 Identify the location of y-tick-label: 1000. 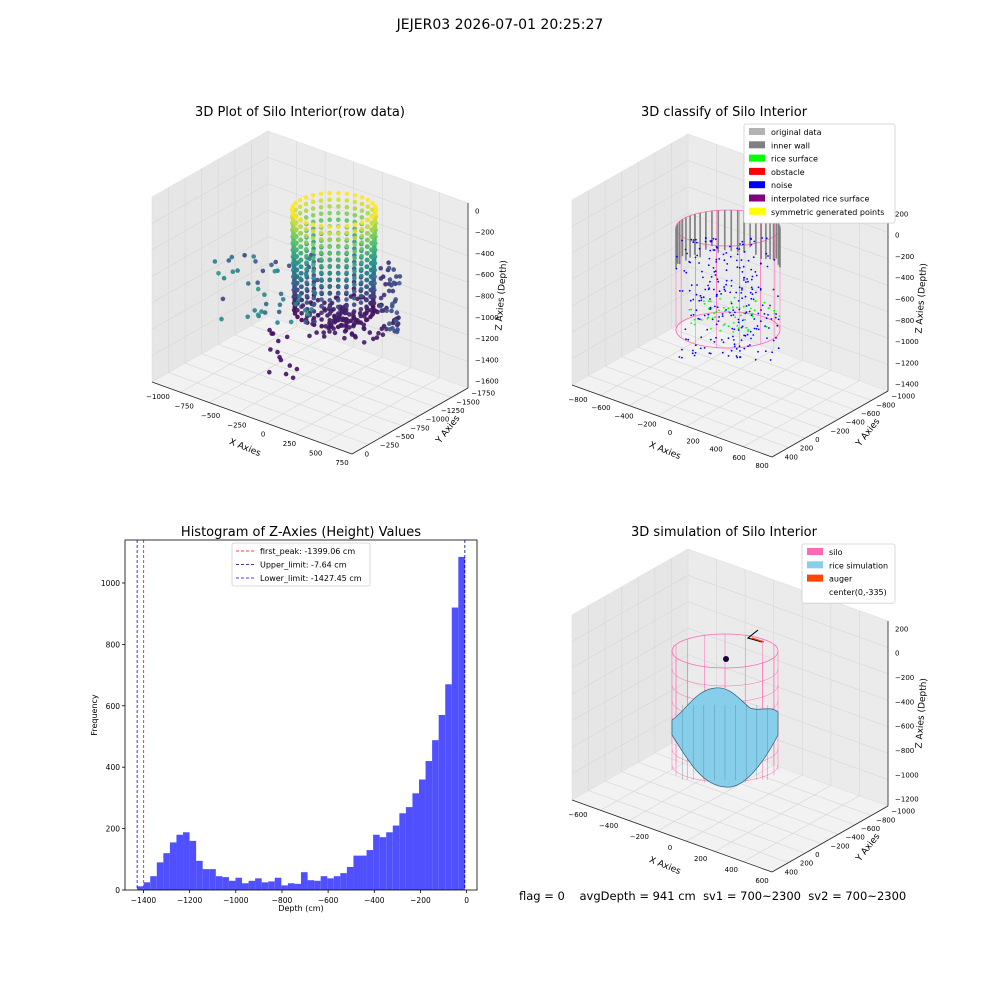
(110, 583).